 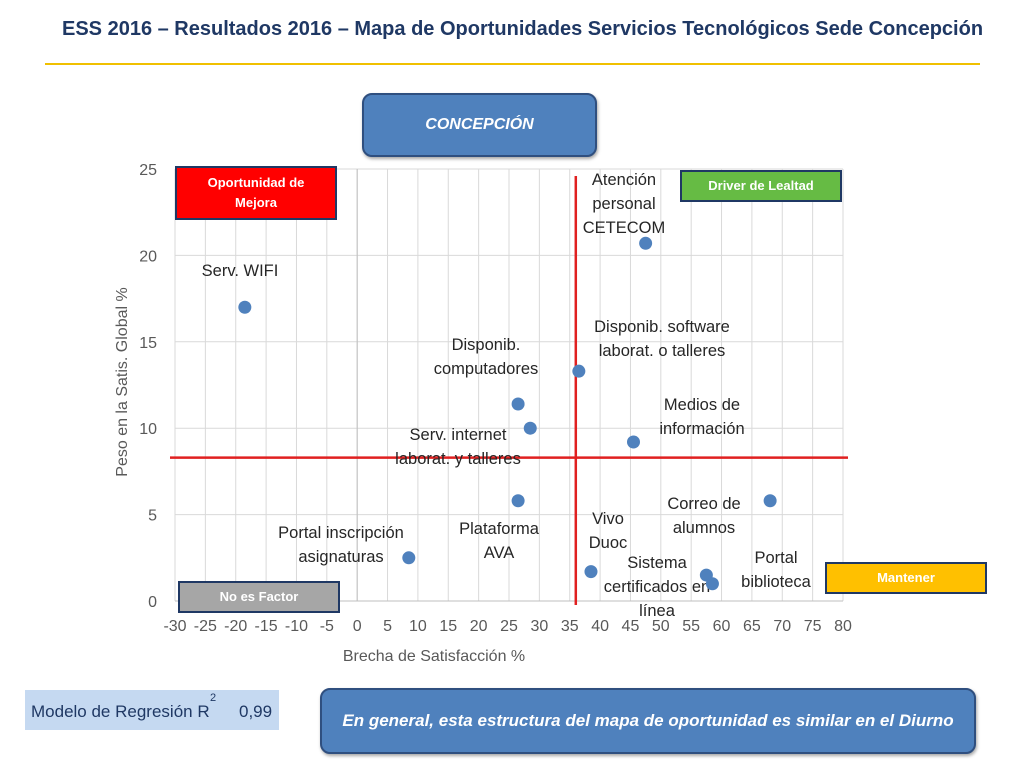 What do you see at coordinates (608, 519) in the screenshot?
I see `data-label-line: Vivo` at bounding box center [608, 519].